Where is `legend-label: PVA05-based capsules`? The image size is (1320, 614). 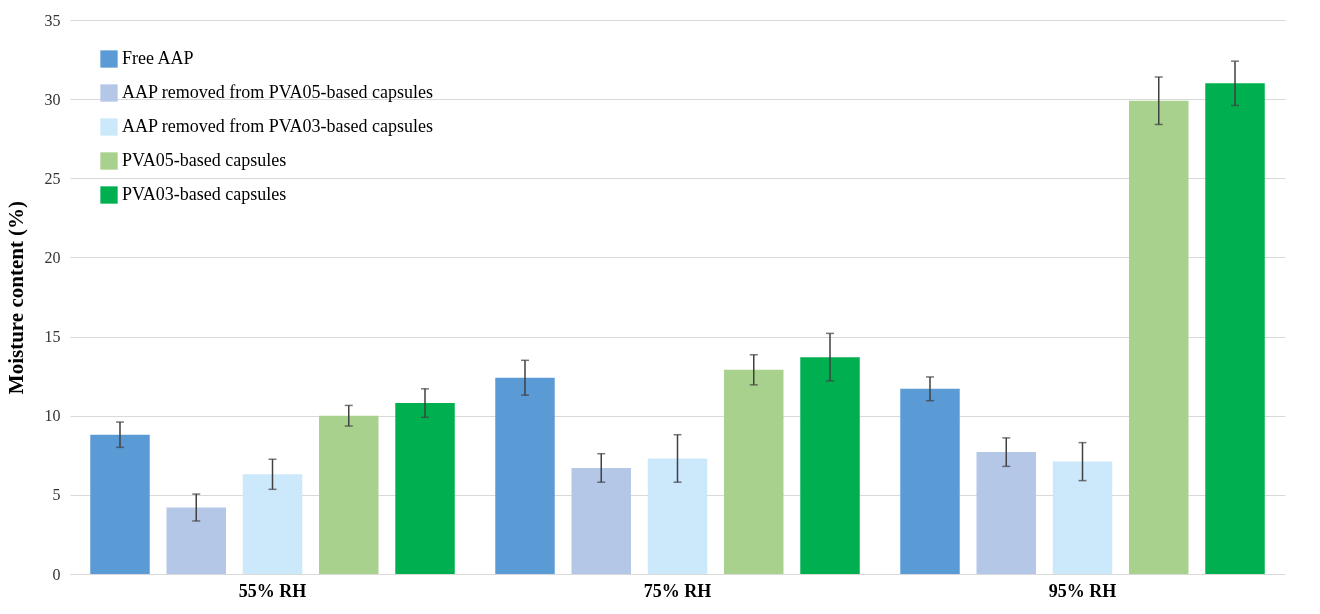
legend-label: PVA05-based capsules is located at coordinates (204, 160).